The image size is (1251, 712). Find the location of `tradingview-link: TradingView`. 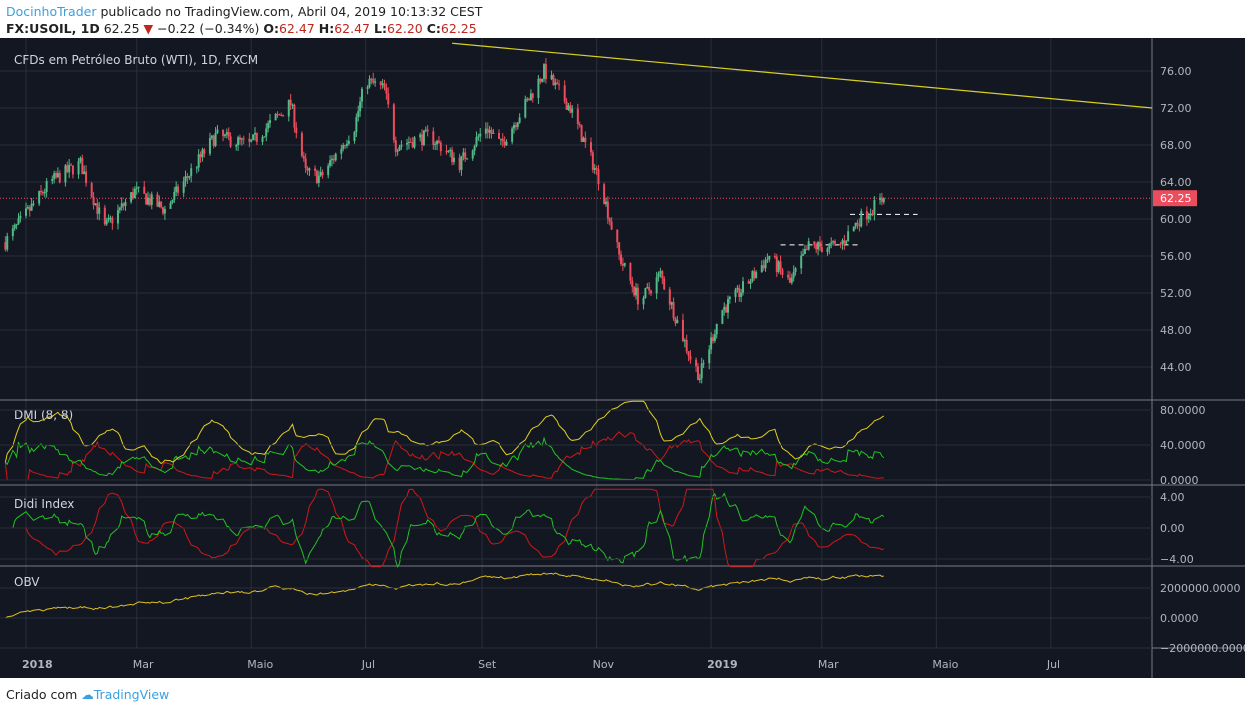

tradingview-link: TradingView is located at coordinates (131, 694).